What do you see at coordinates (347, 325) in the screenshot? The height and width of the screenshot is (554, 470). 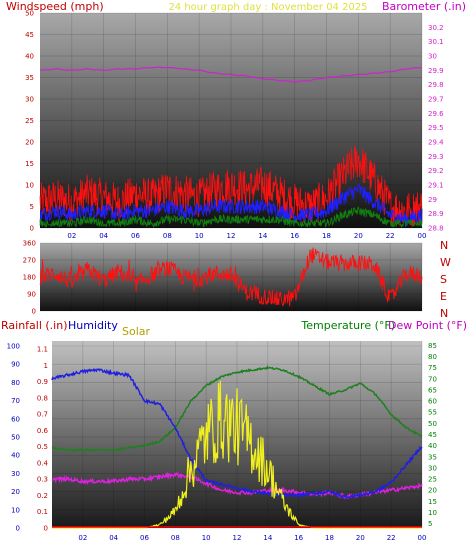 I see `temperature-title: Temperature (°F)` at bounding box center [347, 325].